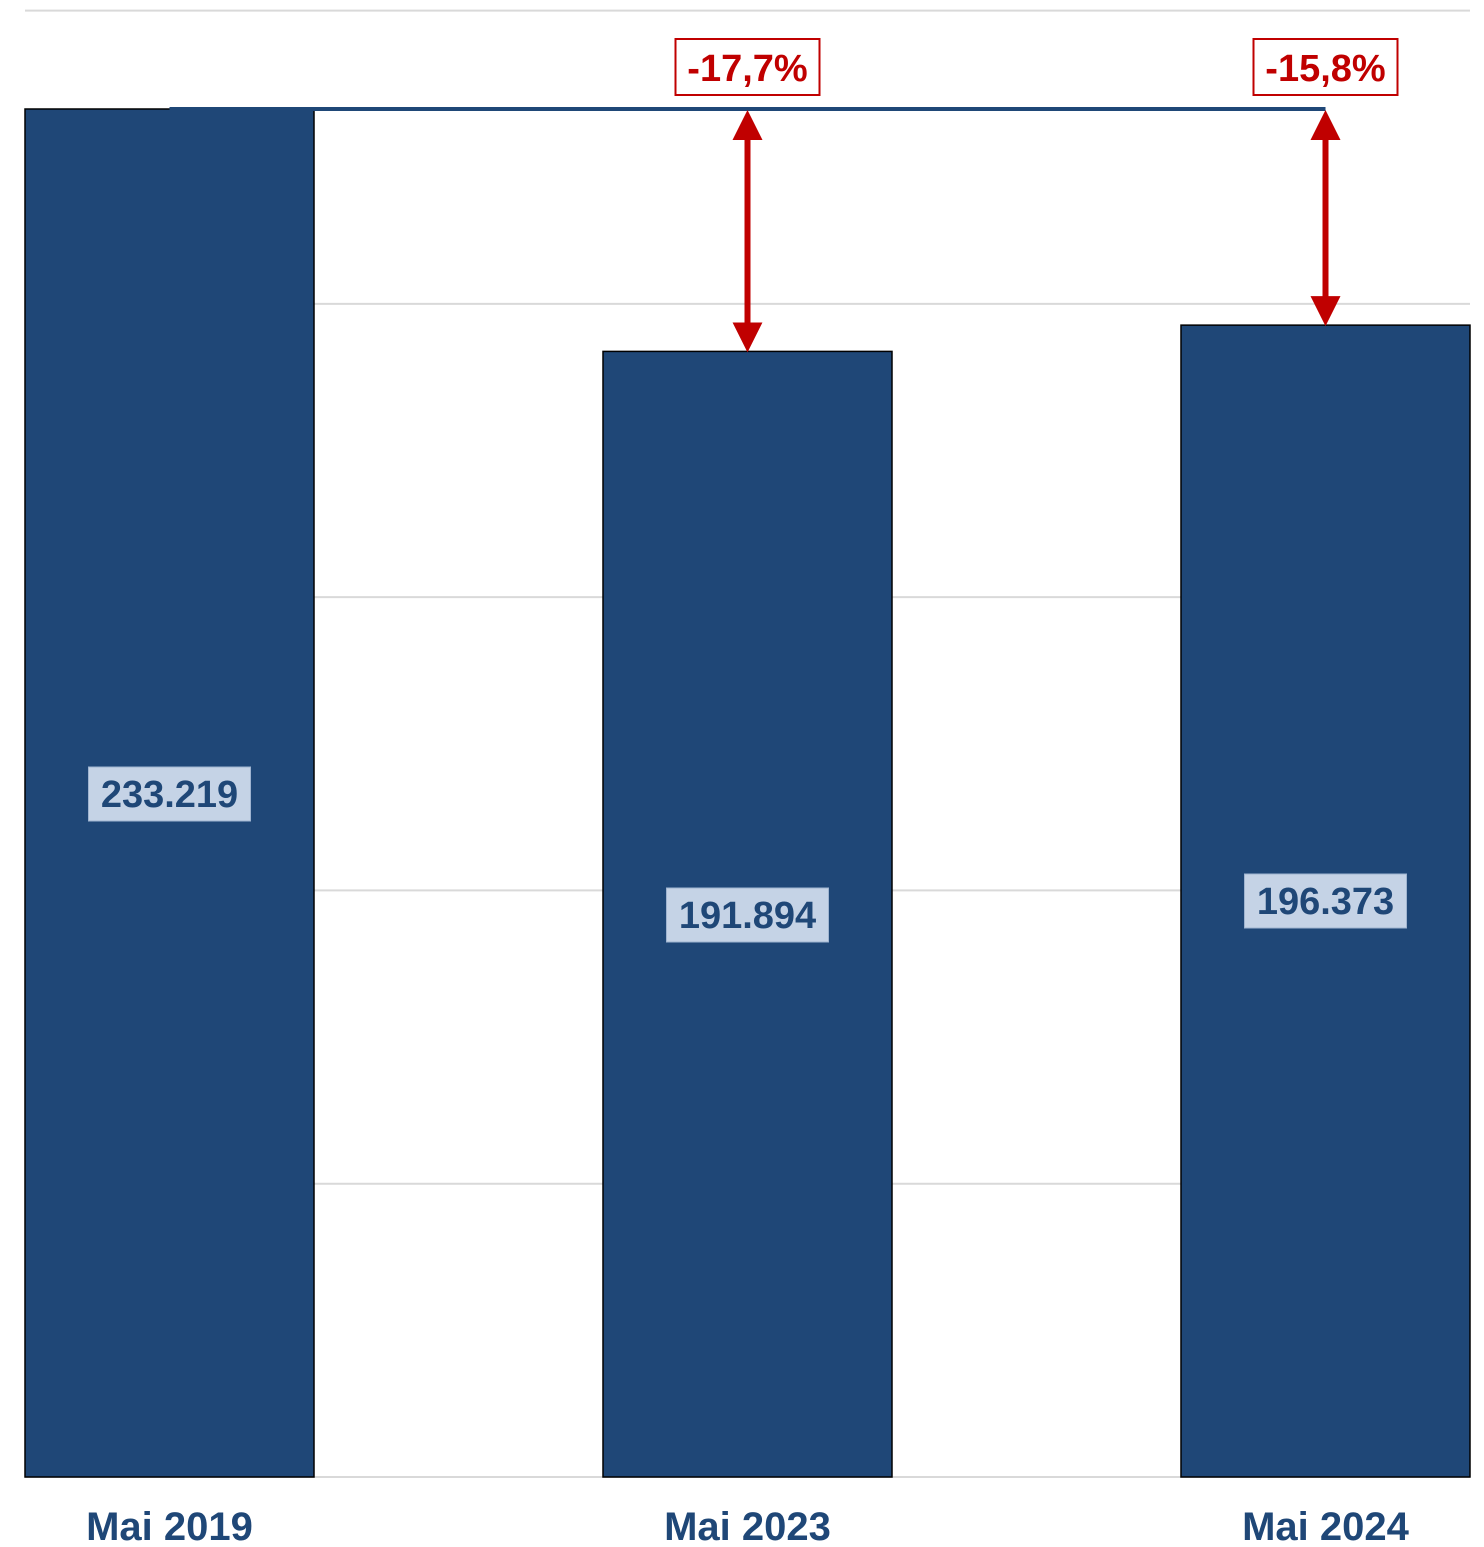  I want to click on category-label: Mai 2024, so click(1326, 1526).